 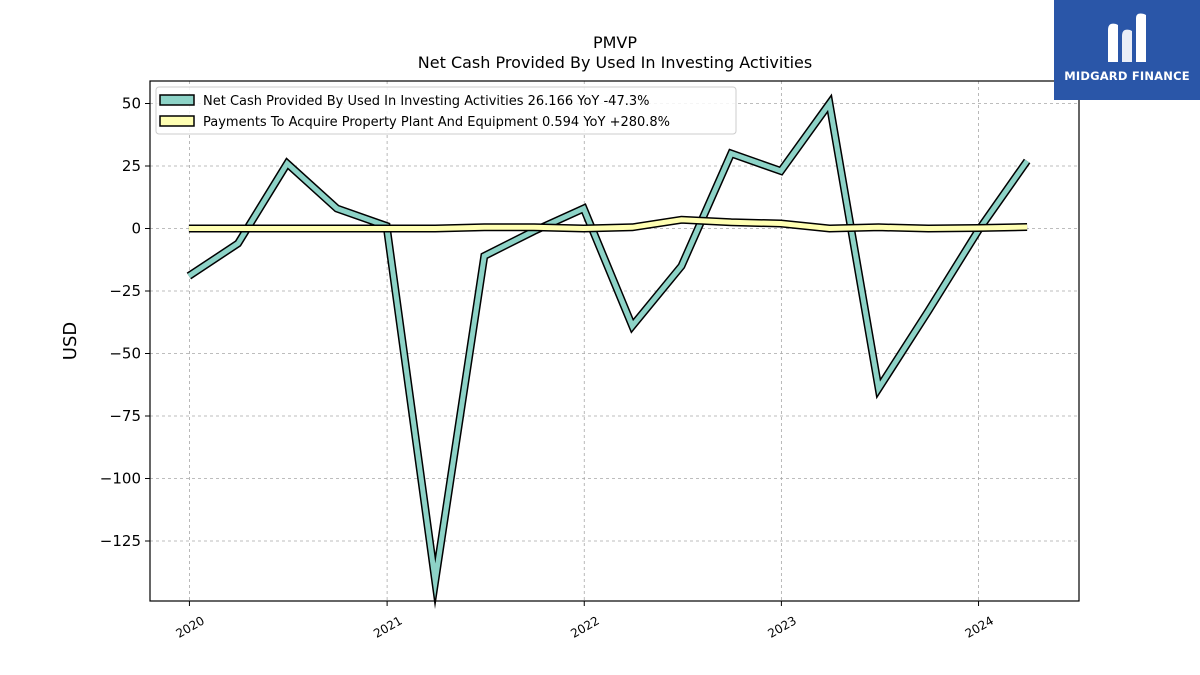 I want to click on y-tick-label: −25, so click(x=125, y=291).